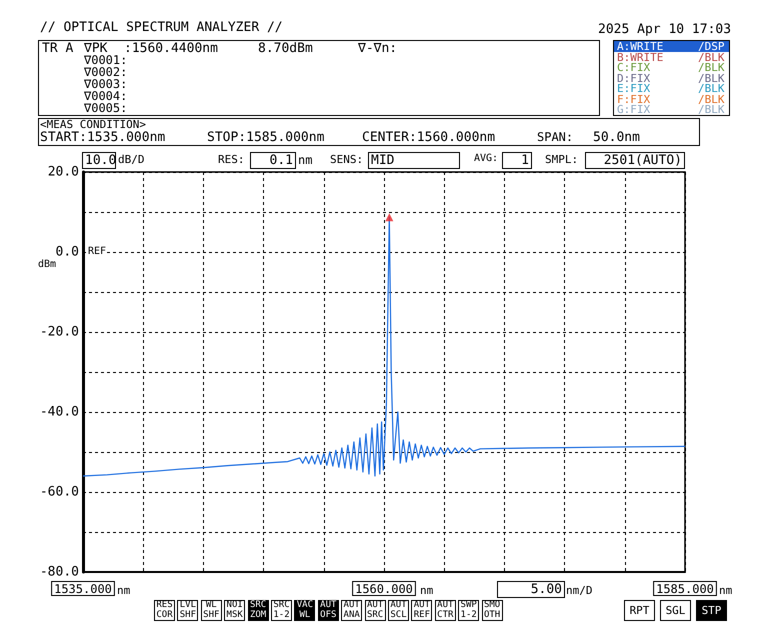  Describe the element at coordinates (384, 589) in the screenshot. I see `x-tick-label: 1560.000` at that location.